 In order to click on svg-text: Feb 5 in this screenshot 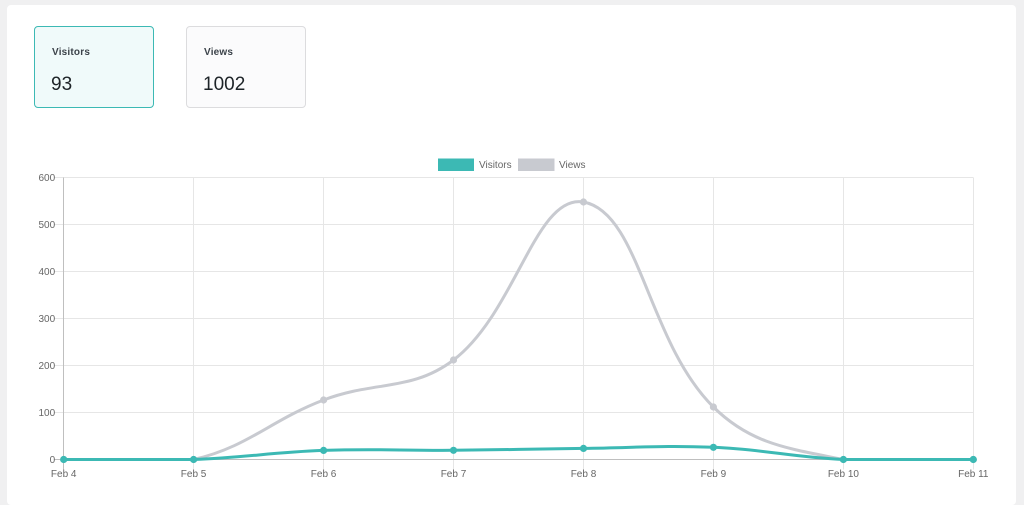, I will do `click(194, 474)`.